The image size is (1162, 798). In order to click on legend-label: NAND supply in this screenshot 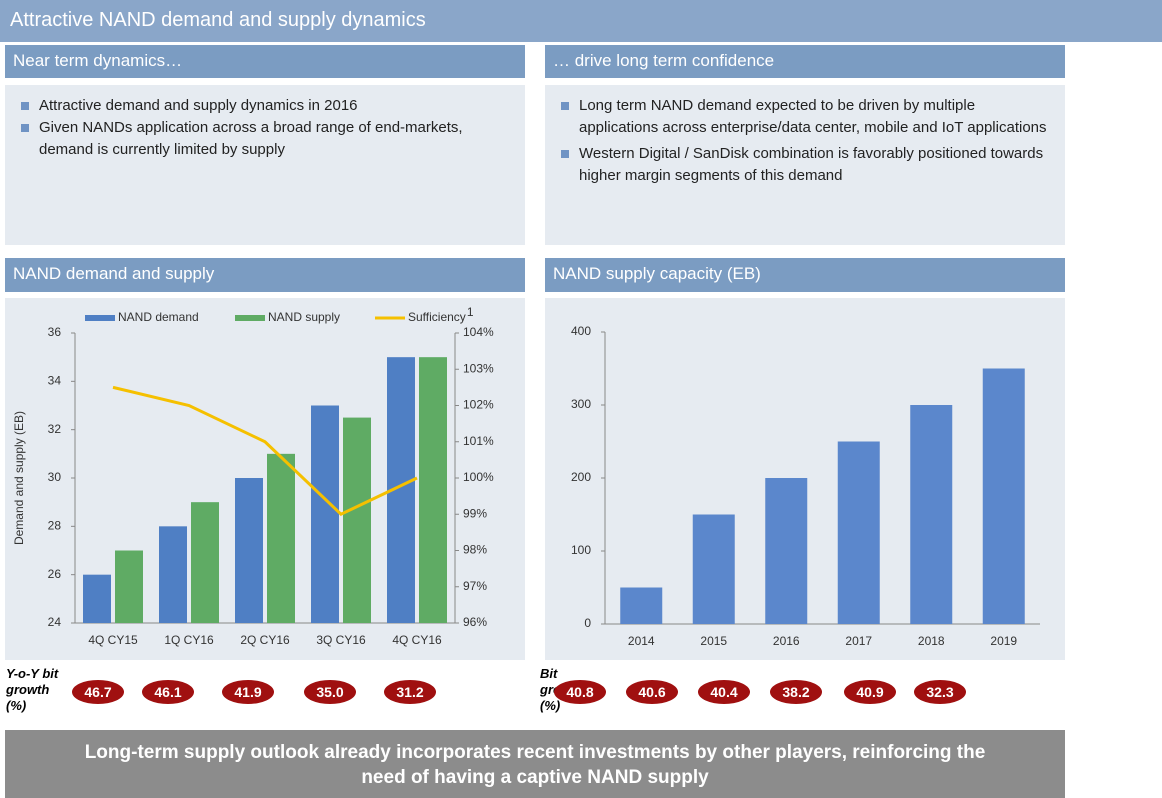, I will do `click(304, 317)`.